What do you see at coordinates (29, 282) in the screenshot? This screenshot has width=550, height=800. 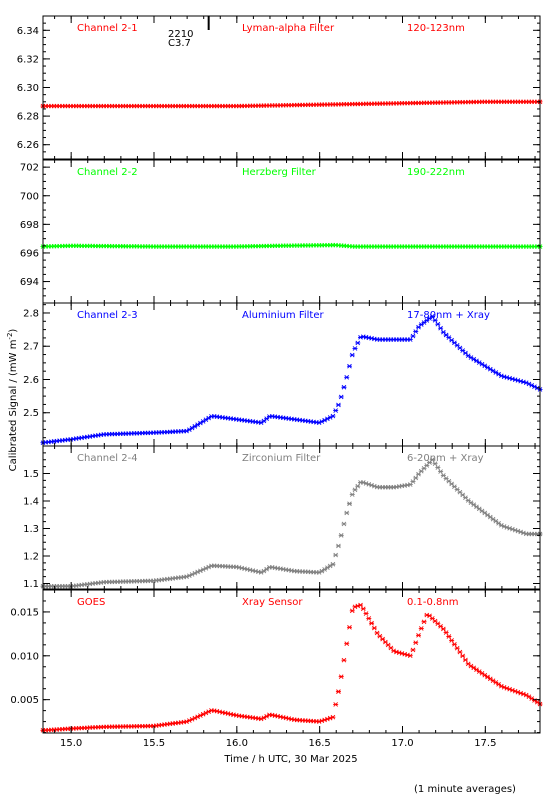 I see `y-tick-label: 694` at bounding box center [29, 282].